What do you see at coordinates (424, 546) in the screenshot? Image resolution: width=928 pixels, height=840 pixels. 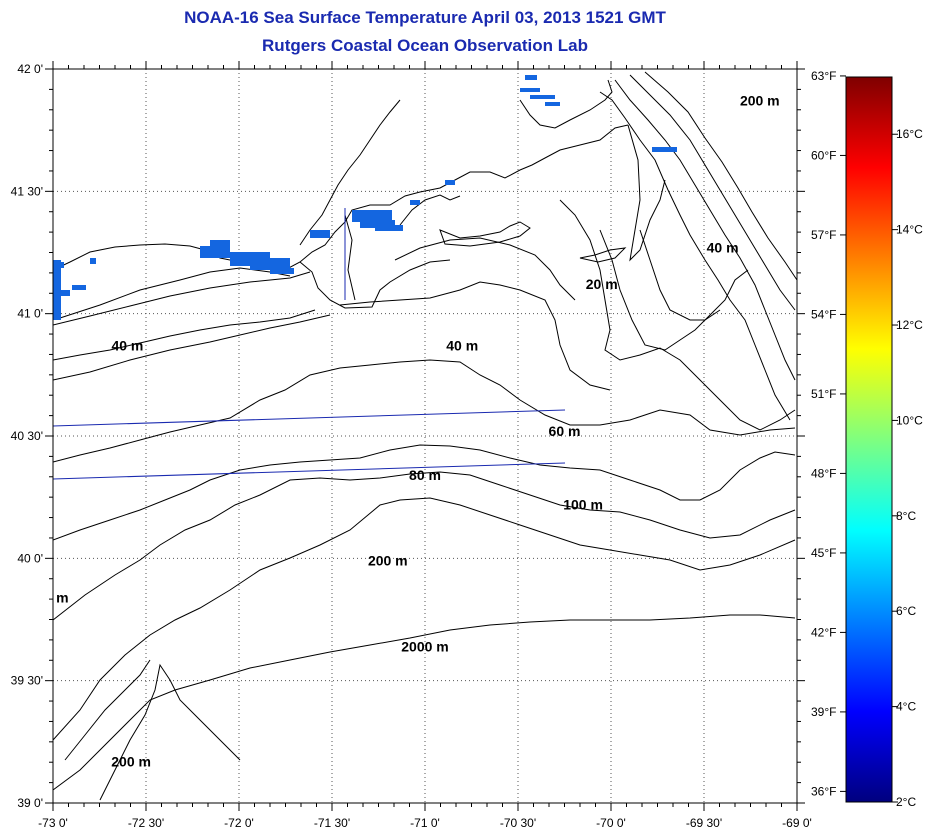 I see `contour-100m` at bounding box center [424, 546].